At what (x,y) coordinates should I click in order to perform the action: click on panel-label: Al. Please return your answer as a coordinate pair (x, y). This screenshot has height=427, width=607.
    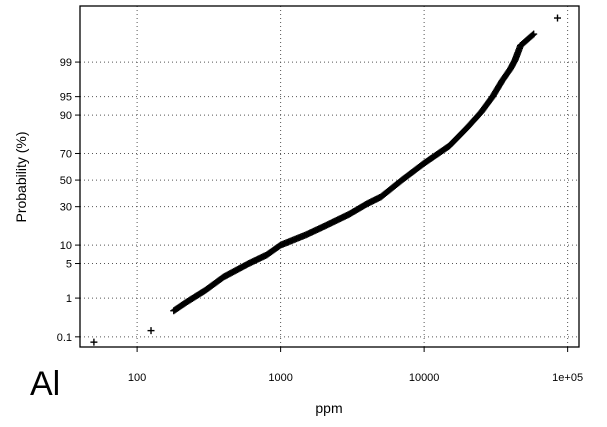
    Looking at the image, I should click on (45, 384).